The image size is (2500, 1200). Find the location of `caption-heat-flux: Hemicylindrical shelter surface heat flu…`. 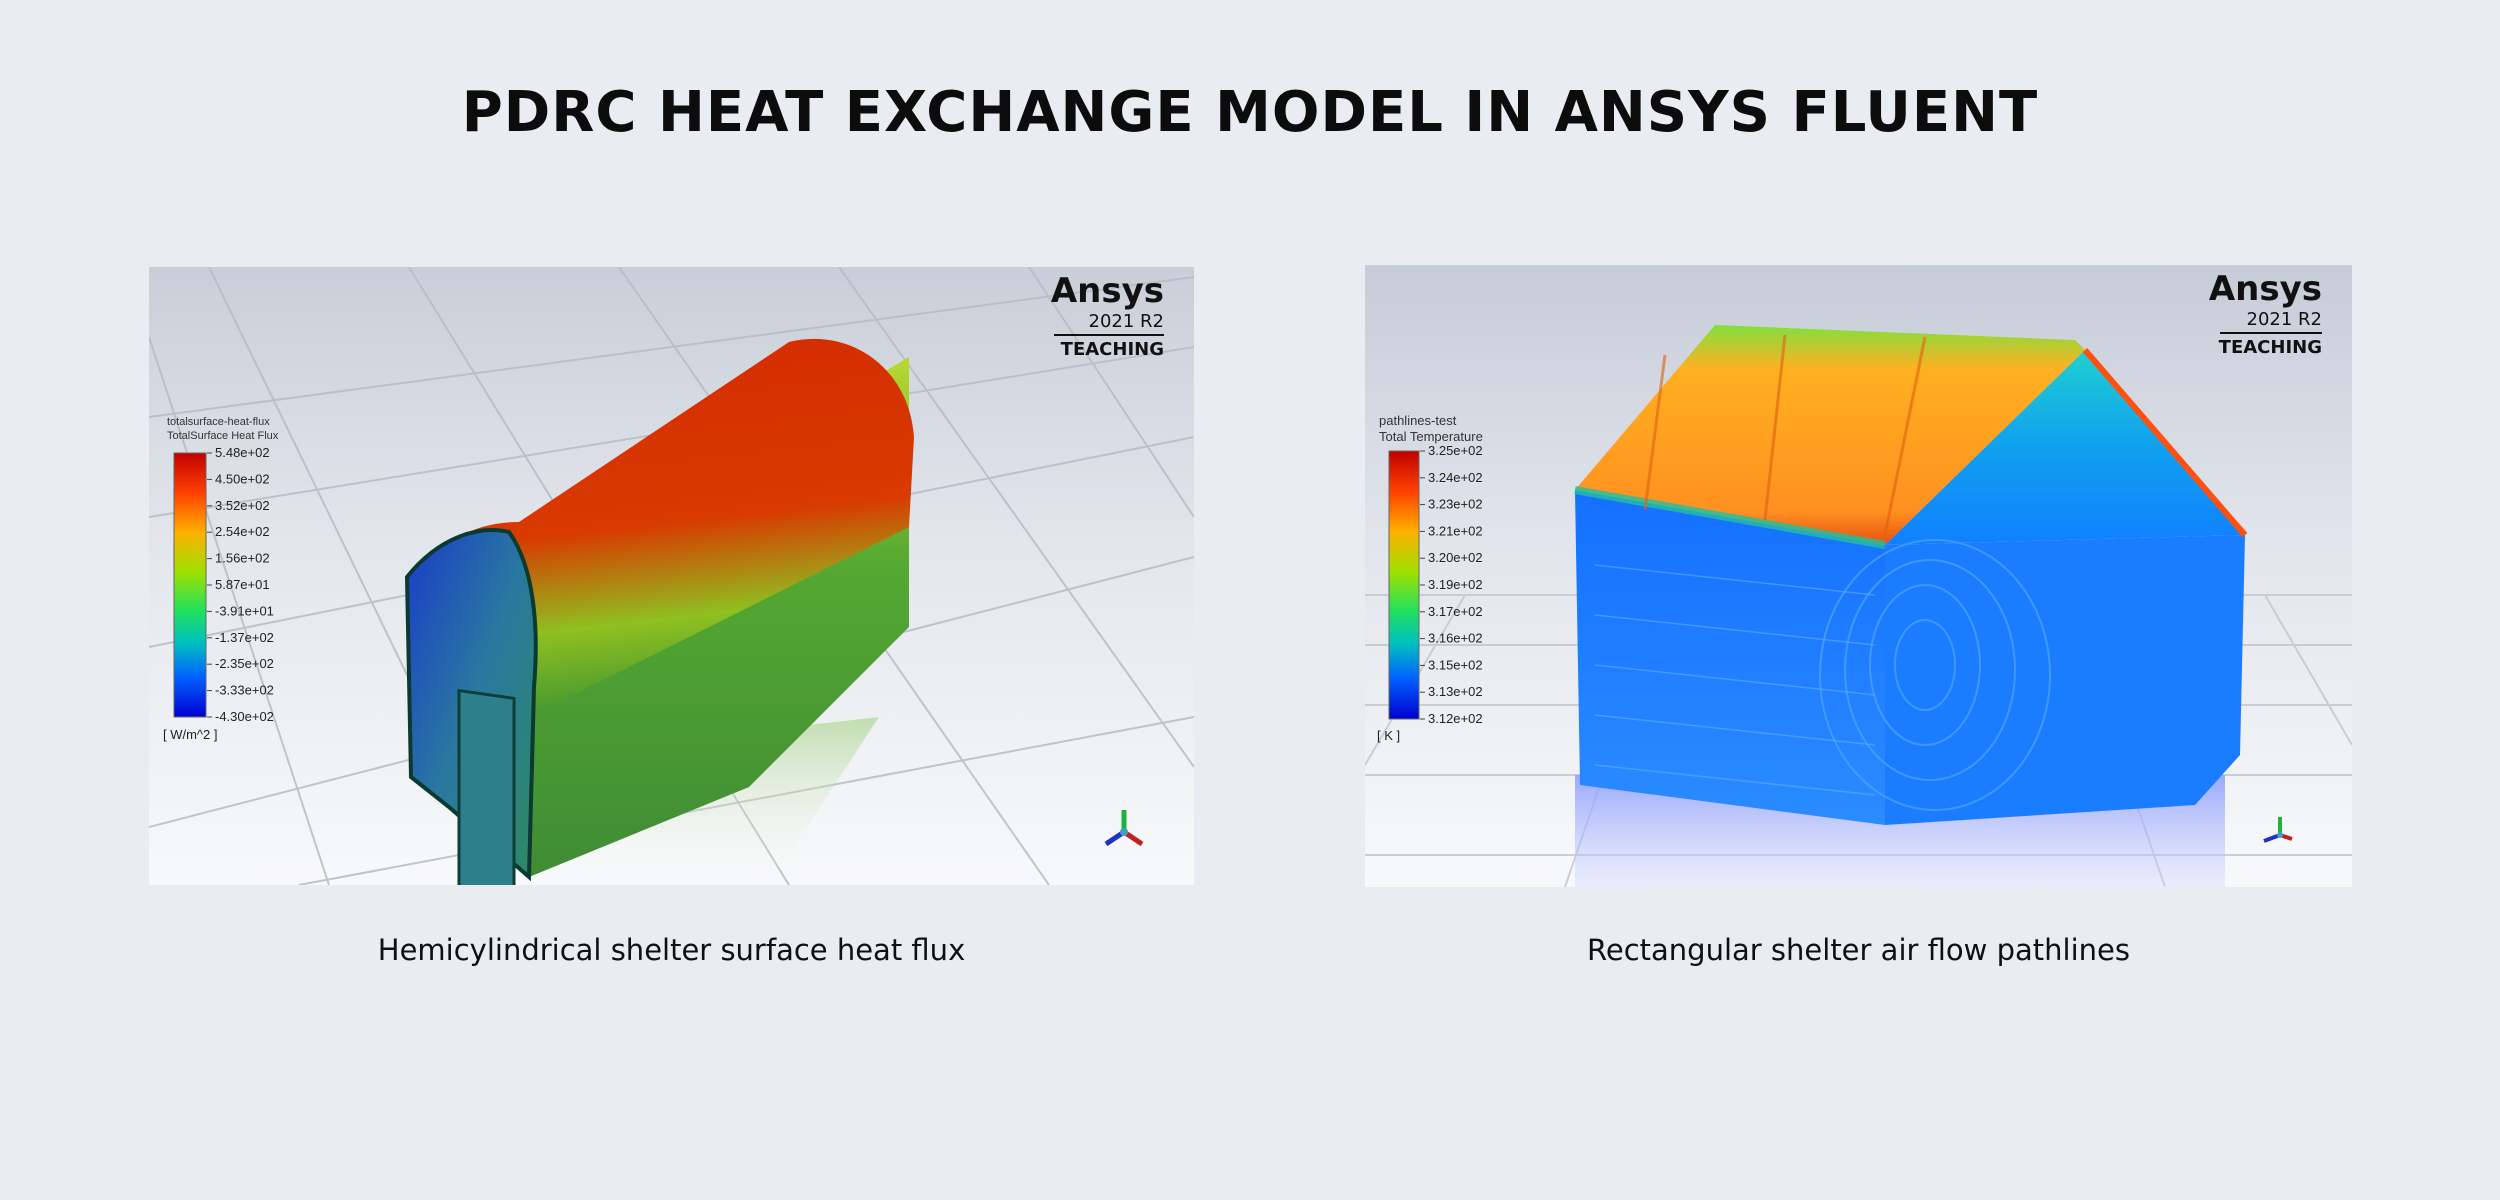

caption-heat-flux: Hemicylindrical shelter surface heat flu… is located at coordinates (671, 950).